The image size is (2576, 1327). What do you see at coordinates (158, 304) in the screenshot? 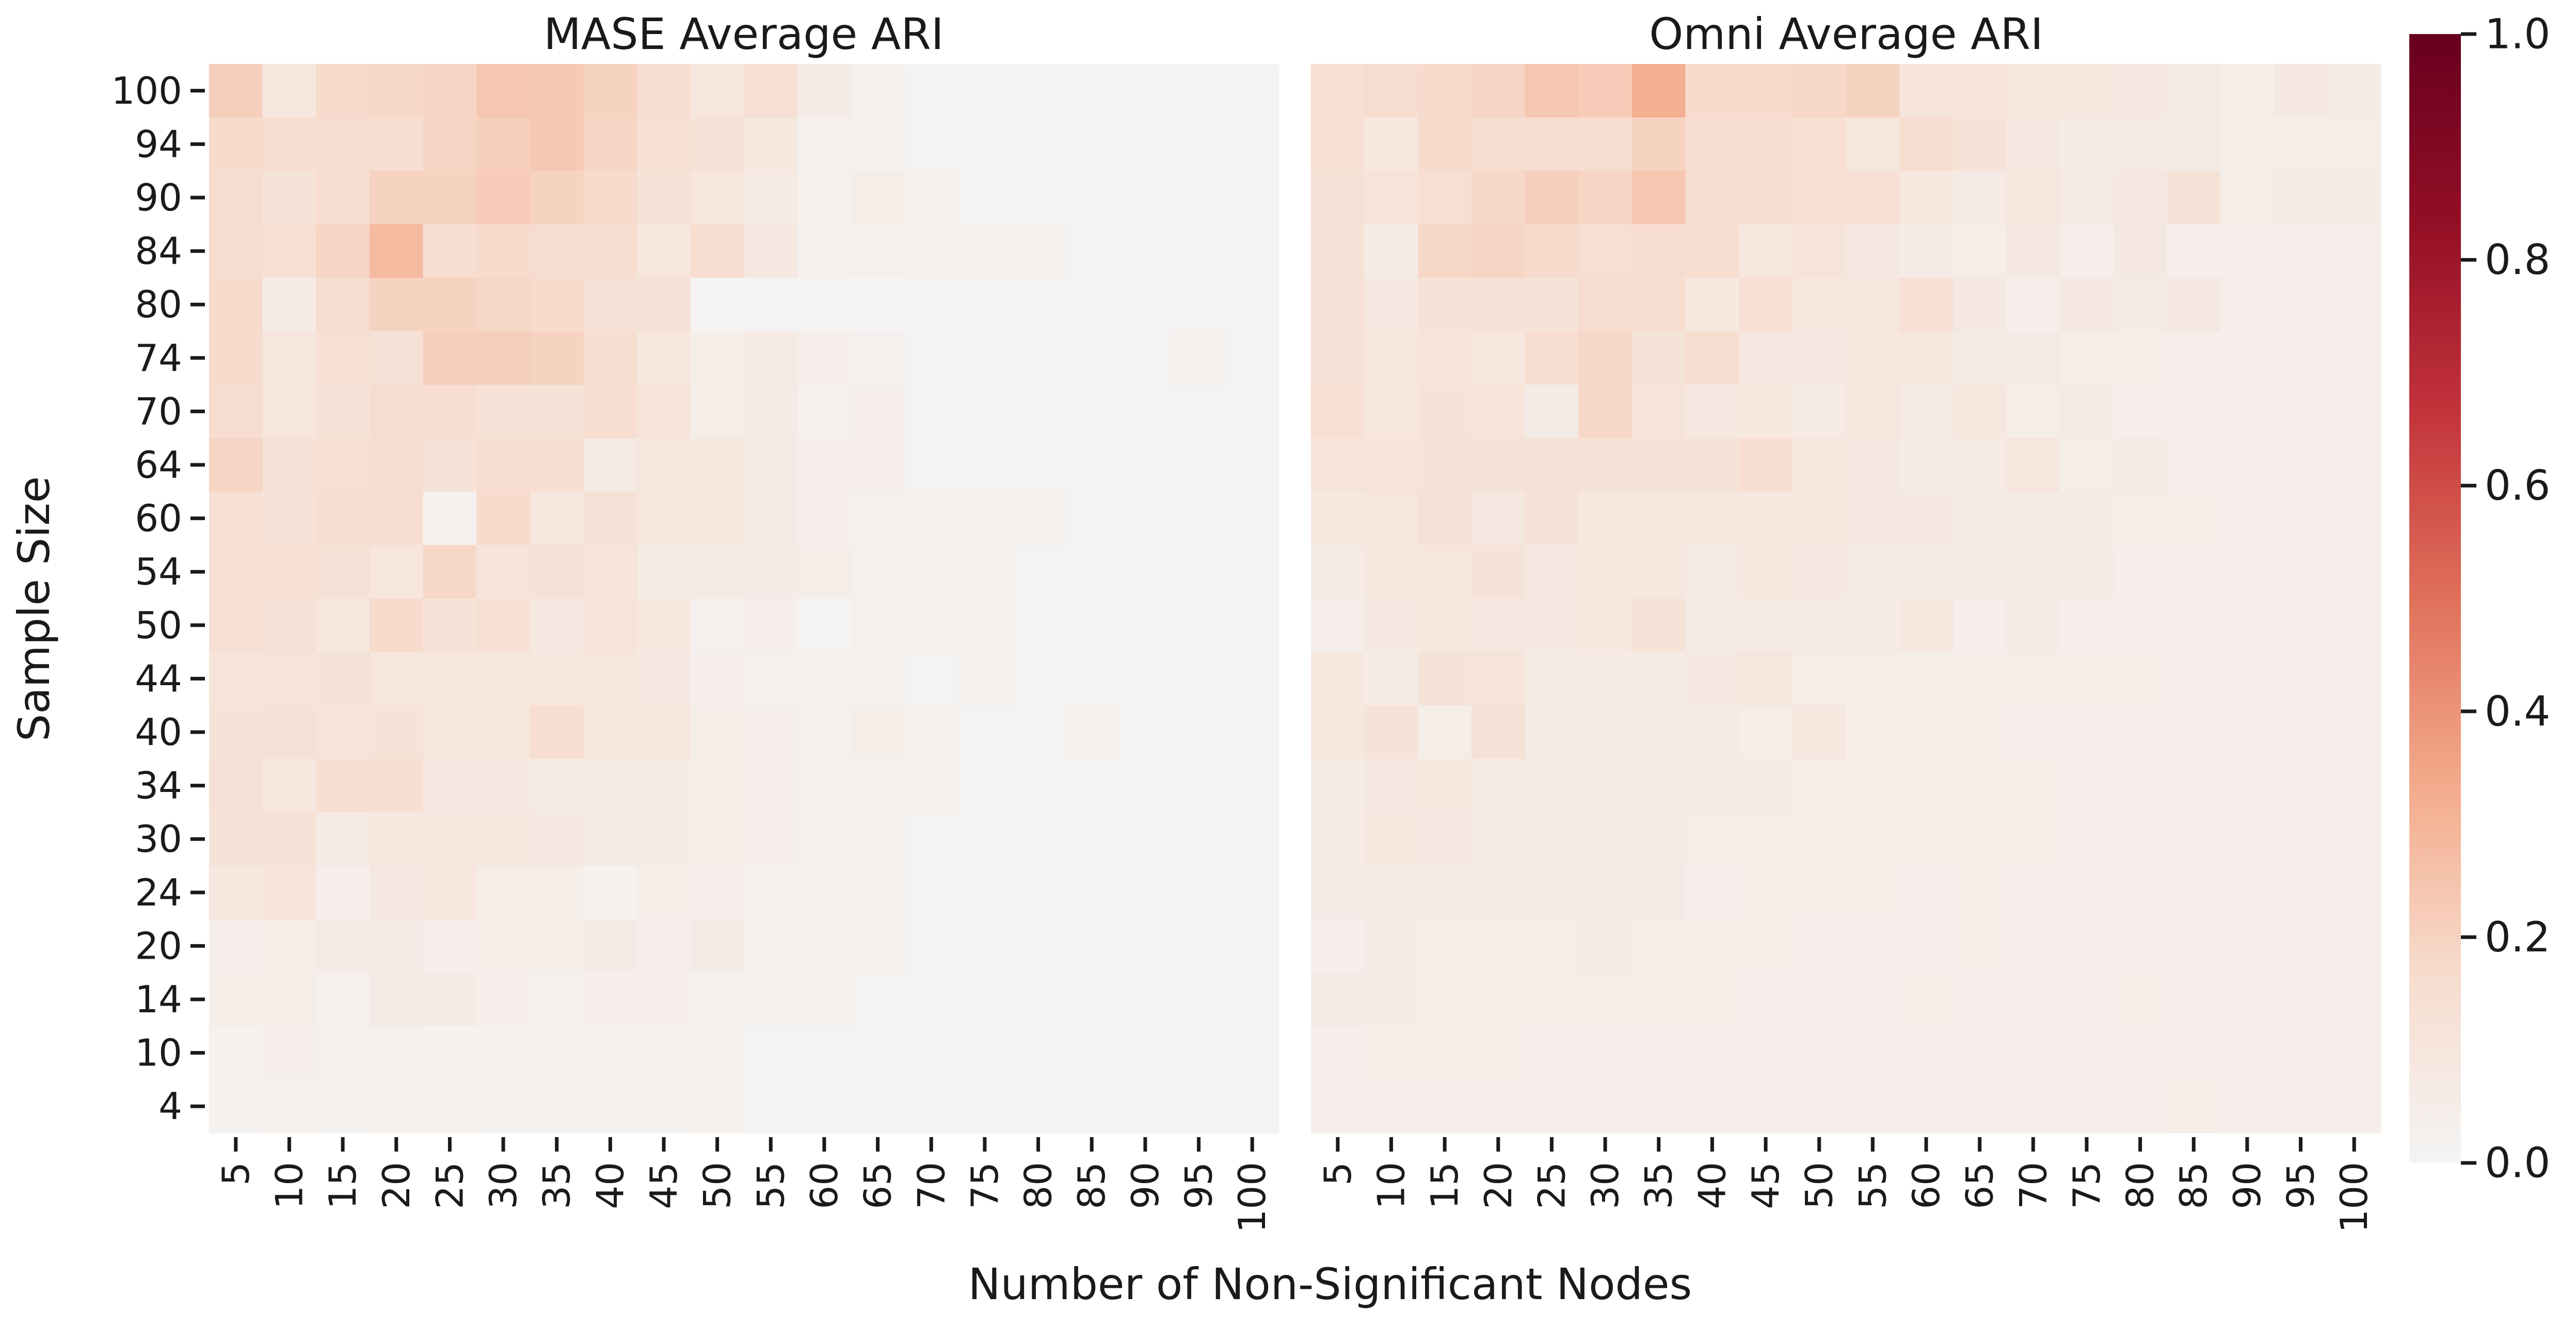
I see `y-tick-label: 80` at bounding box center [158, 304].